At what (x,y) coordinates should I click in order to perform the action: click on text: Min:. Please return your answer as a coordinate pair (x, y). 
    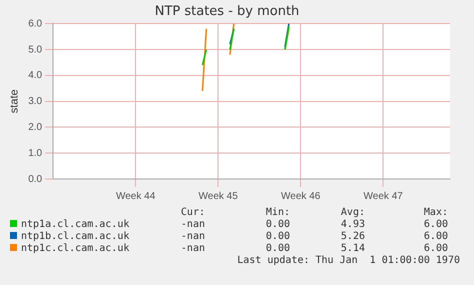
    Looking at the image, I should click on (278, 212).